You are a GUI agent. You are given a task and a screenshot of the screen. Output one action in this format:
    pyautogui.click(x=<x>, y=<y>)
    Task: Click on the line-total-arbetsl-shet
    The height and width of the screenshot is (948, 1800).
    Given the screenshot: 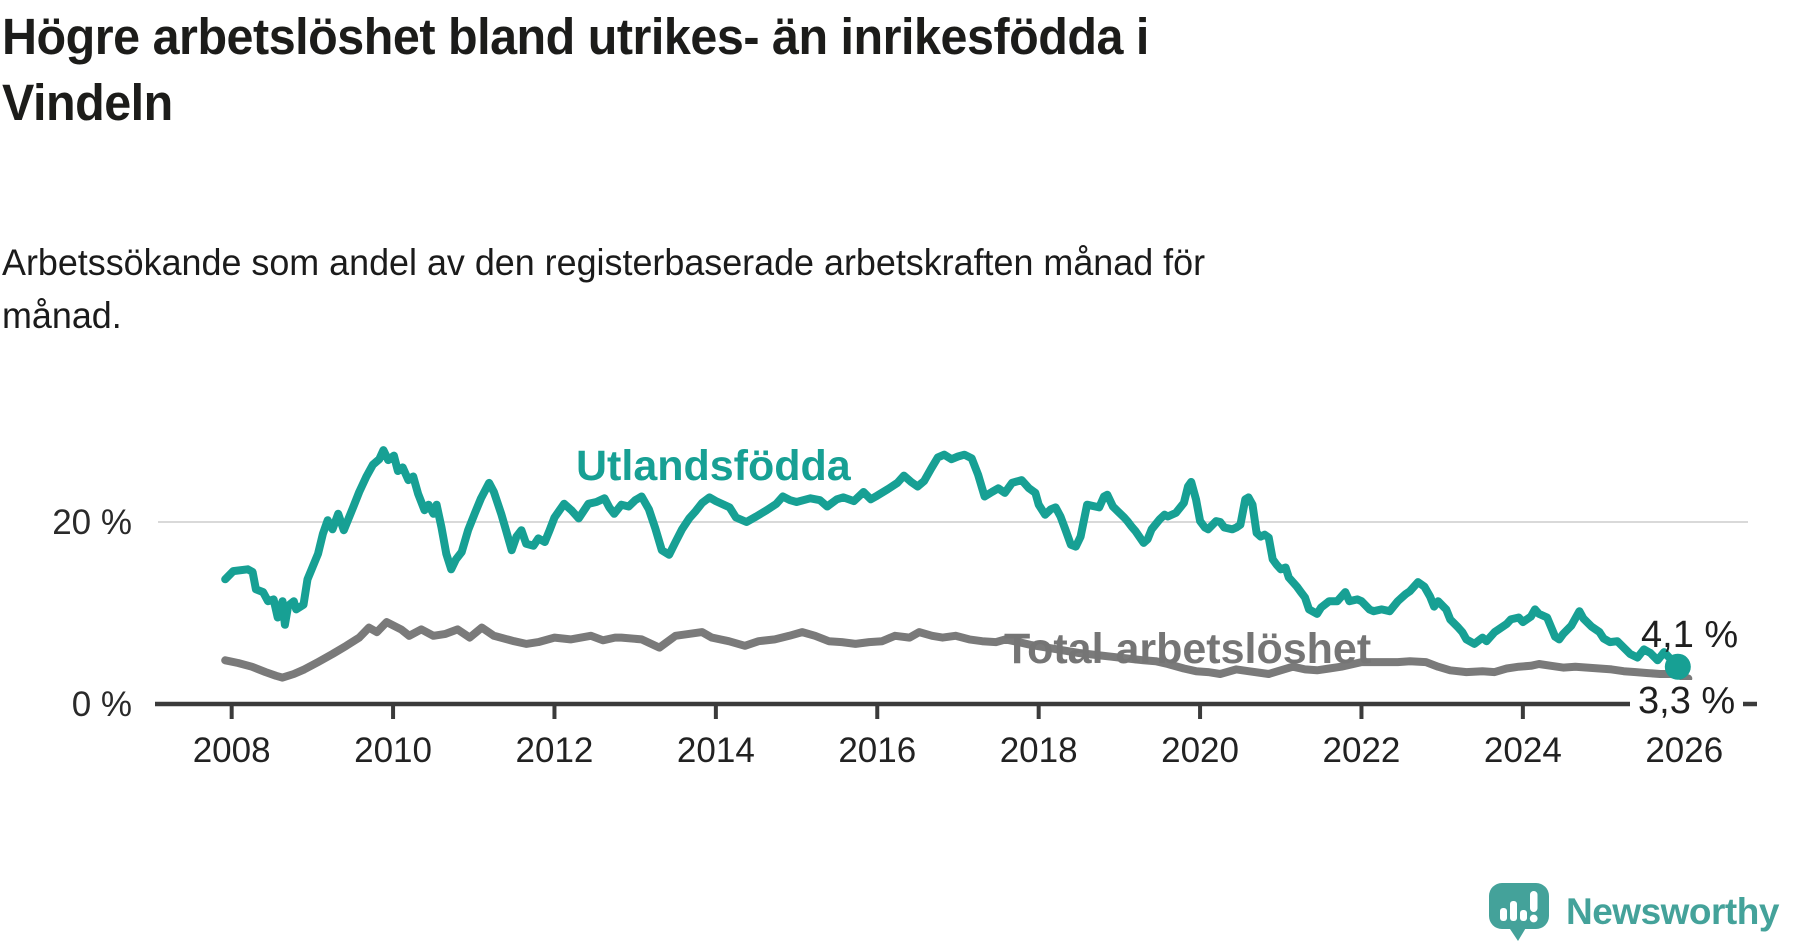 What is the action you would take?
    pyautogui.click(x=957, y=650)
    